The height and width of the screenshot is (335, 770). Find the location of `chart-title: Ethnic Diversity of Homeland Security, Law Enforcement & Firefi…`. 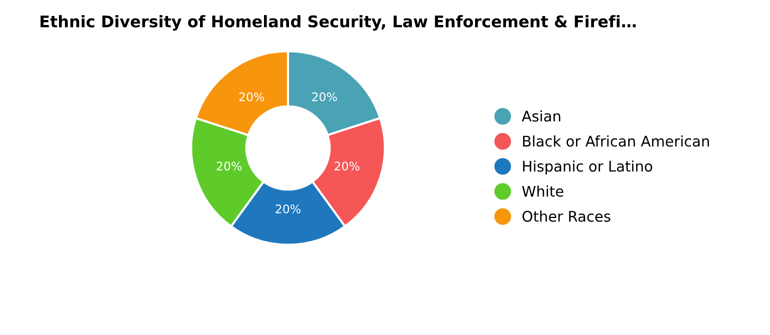

chart-title: Ethnic Diversity of Homeland Security, Law Enforcement & Firefi… is located at coordinates (338, 23).